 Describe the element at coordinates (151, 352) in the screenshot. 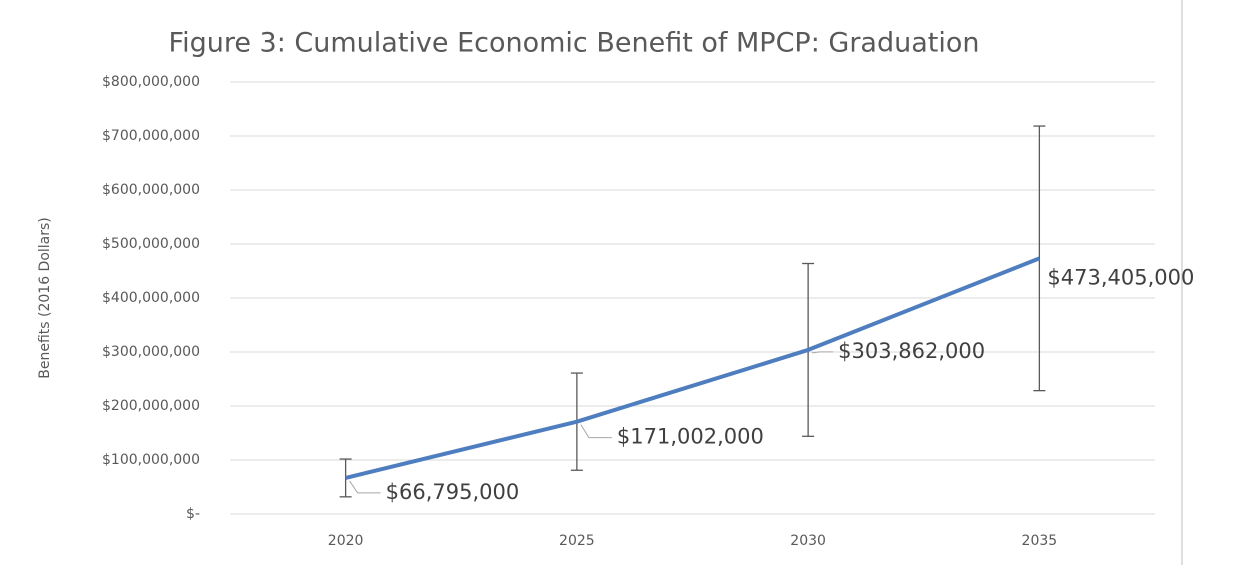

I see `y-tick-label: $300,000,000` at that location.